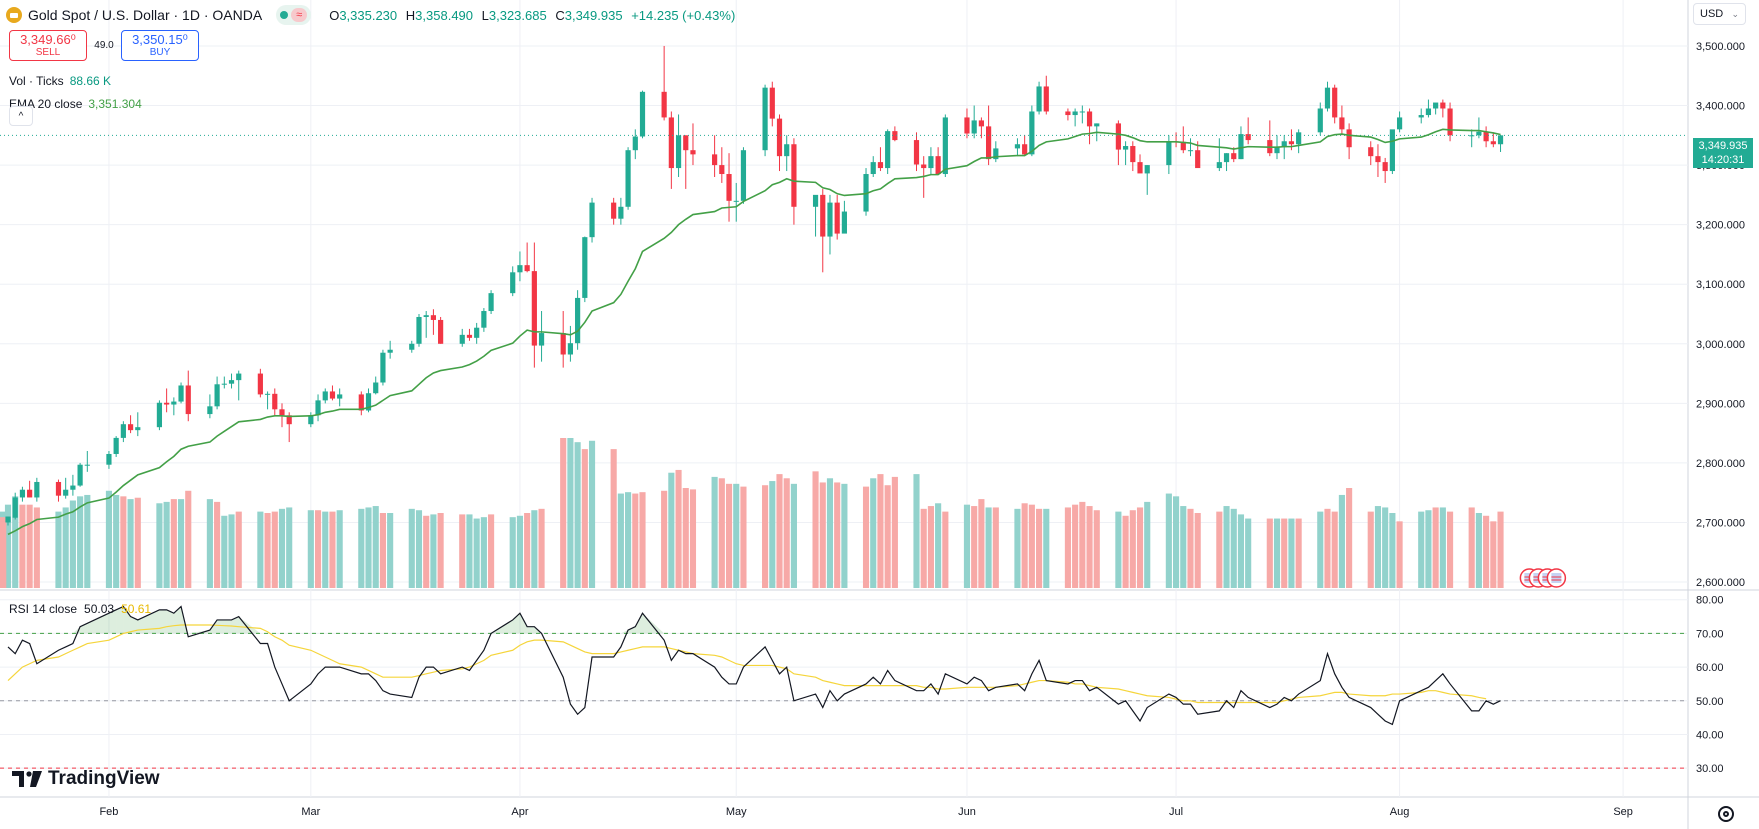 The image size is (1759, 829). Describe the element at coordinates (485, 15) in the screenshot. I see `low-label: L` at that location.